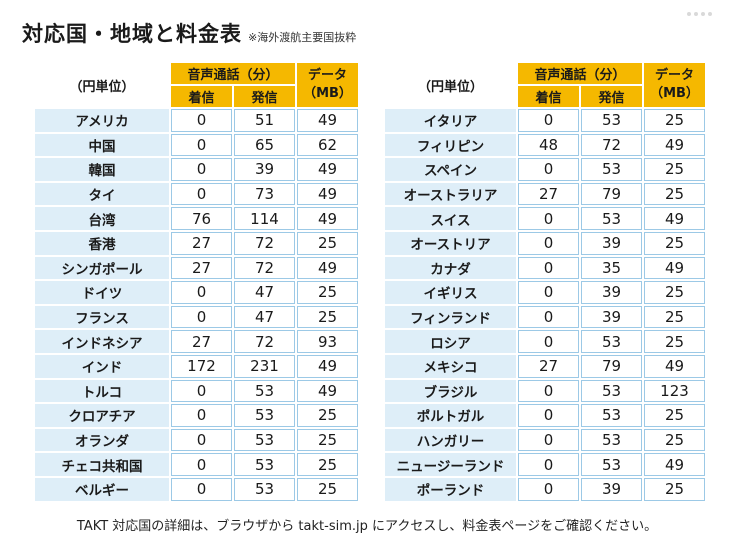 The image size is (734, 548). Describe the element at coordinates (196, 292) in the screenshot. I see `table-row: ドイツ 0 47 25` at that location.